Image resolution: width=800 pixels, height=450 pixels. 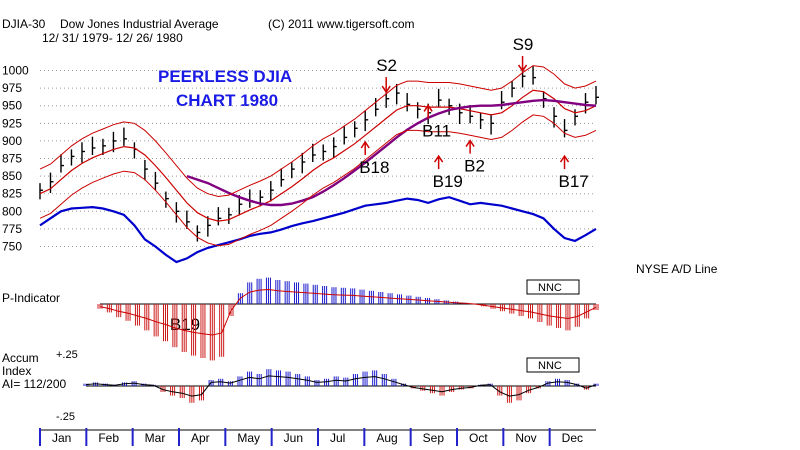 What do you see at coordinates (677, 269) in the screenshot?
I see `ad-line-label: NYSE A/D Line` at bounding box center [677, 269].